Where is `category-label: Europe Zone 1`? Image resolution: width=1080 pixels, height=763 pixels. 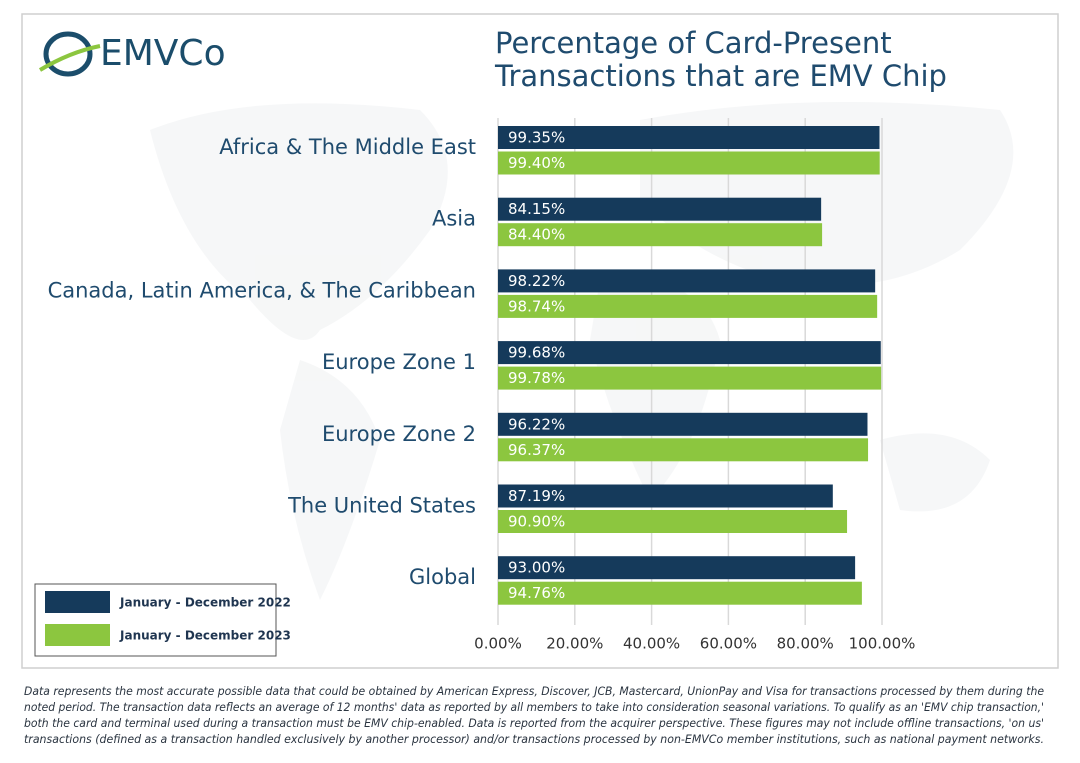 category-label: Europe Zone 1 is located at coordinates (399, 362).